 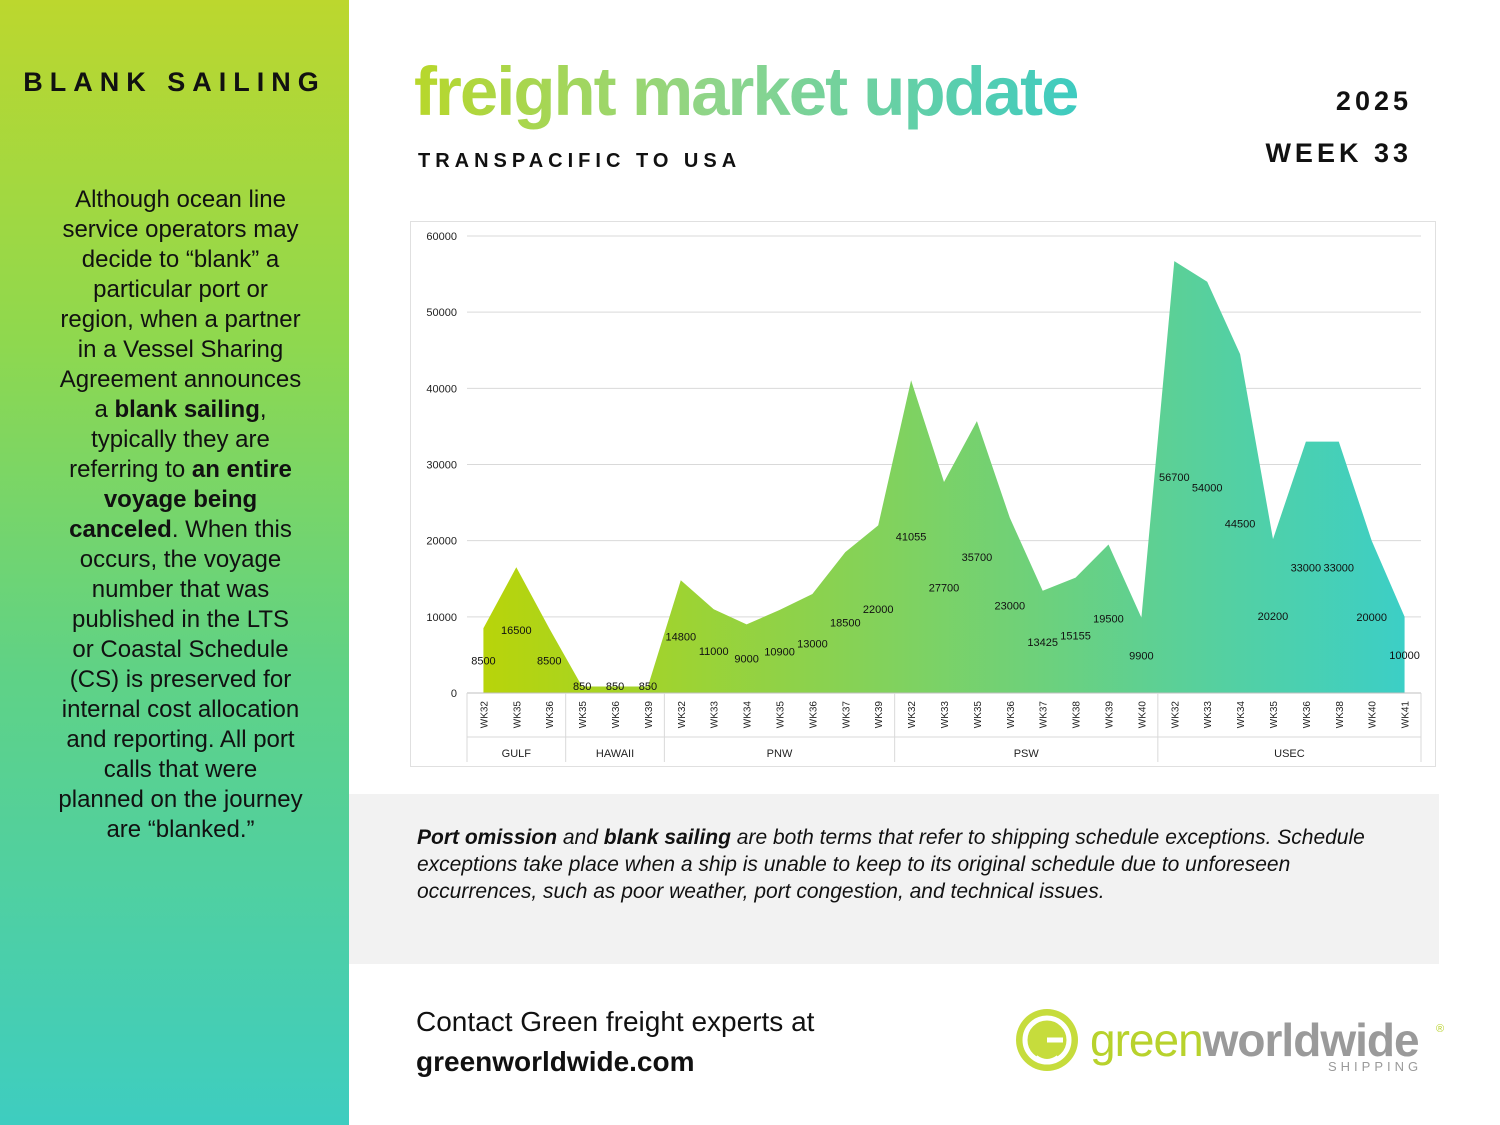 I want to click on y-tick-label: 0, so click(x=454, y=694).